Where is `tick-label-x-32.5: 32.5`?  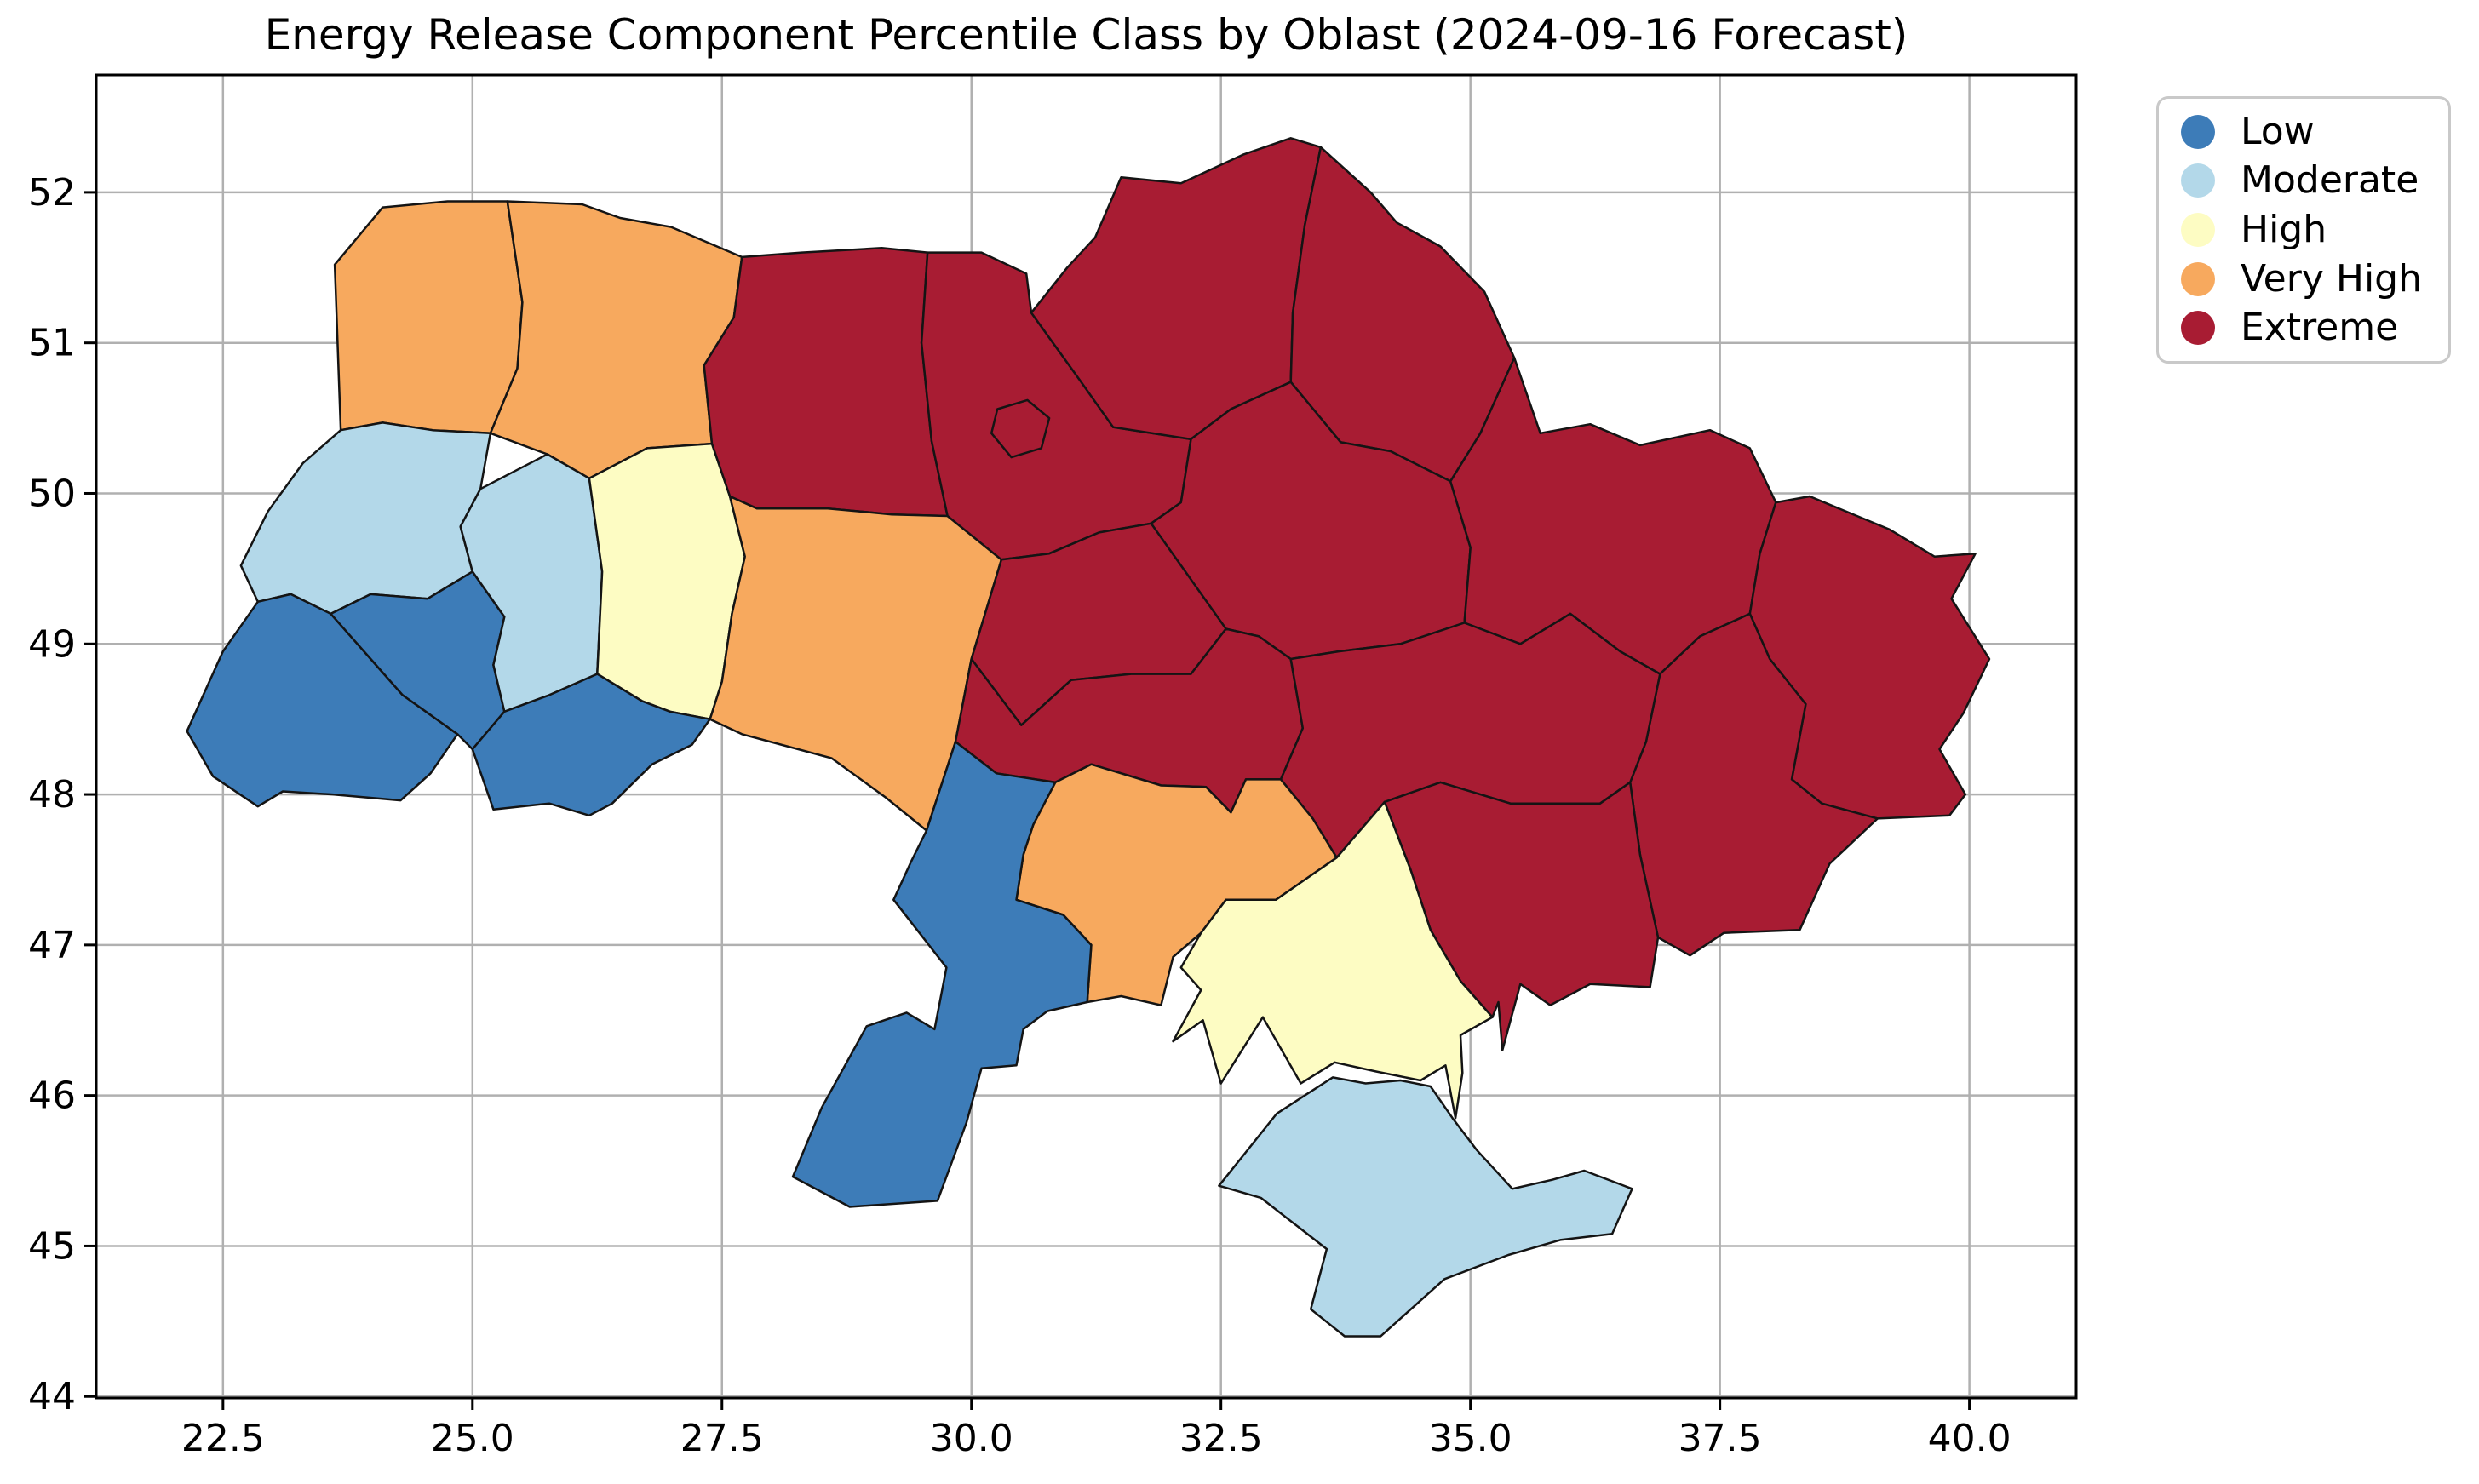 tick-label-x-32.5: 32.5 is located at coordinates (1221, 1438).